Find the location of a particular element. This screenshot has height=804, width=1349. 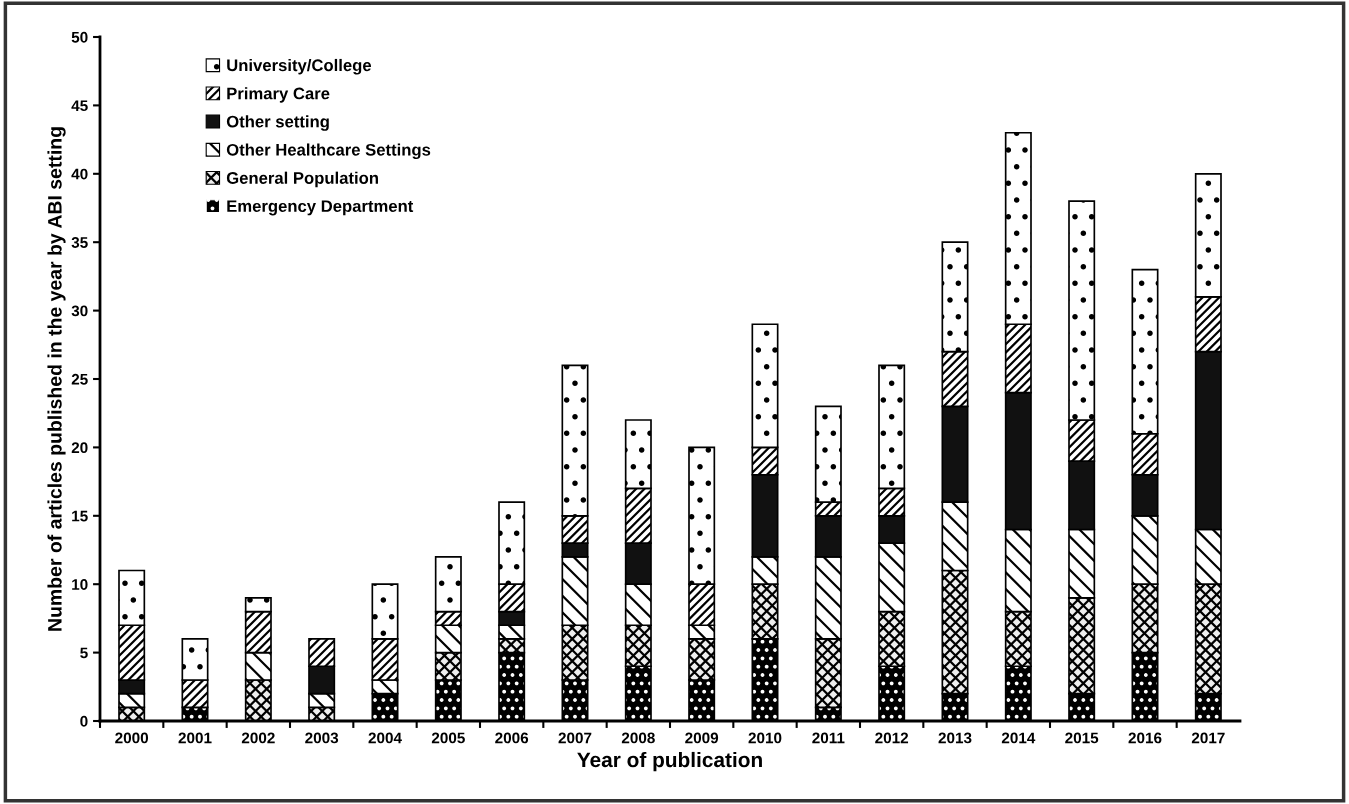

x-tick-label: 2008 is located at coordinates (638, 738).